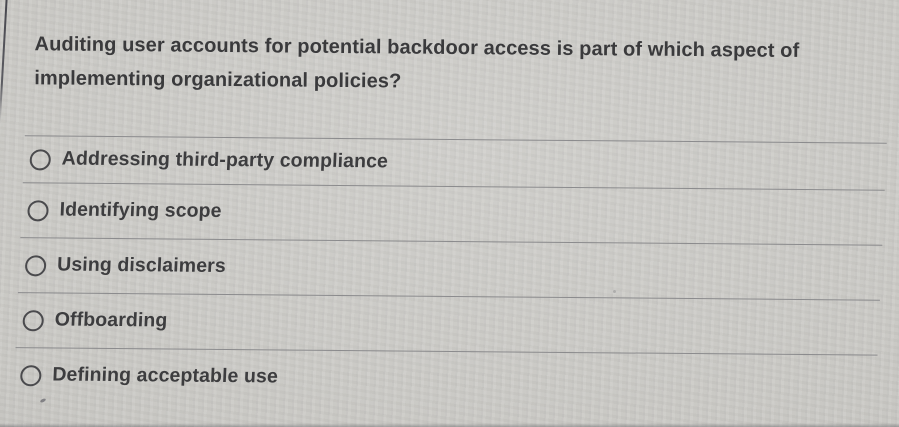 The width and height of the screenshot is (899, 427). Describe the element at coordinates (141, 265) in the screenshot. I see `answer-option-label: Using disclaimers` at that location.